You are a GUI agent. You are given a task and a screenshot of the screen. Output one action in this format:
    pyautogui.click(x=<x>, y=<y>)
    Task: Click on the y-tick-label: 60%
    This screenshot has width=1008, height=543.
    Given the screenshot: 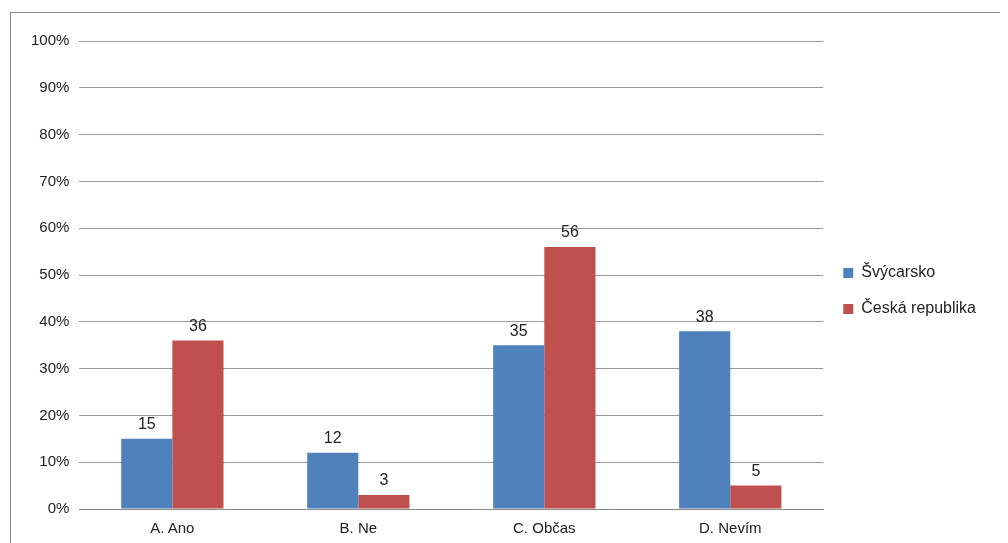 What is the action you would take?
    pyautogui.click(x=54, y=227)
    